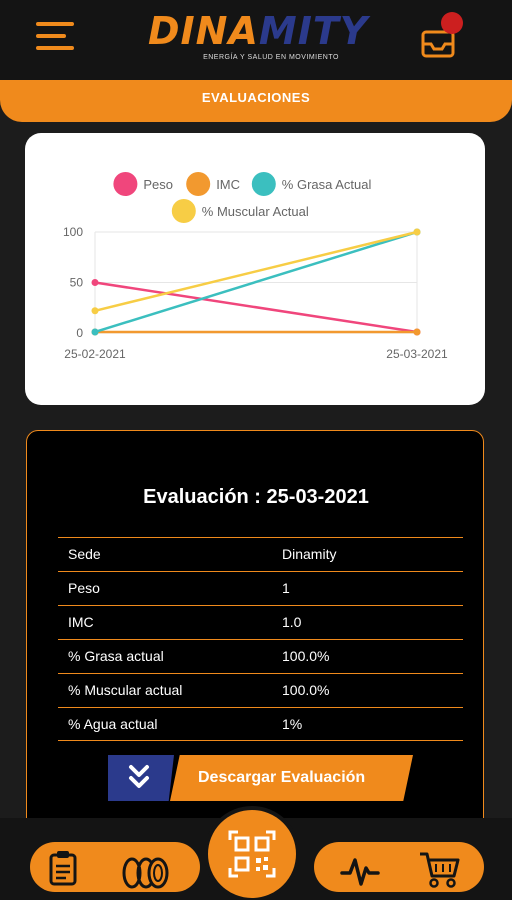 The image size is (512, 900). What do you see at coordinates (260, 690) in the screenshot?
I see `table-row: % Muscular actual 100.0%` at bounding box center [260, 690].